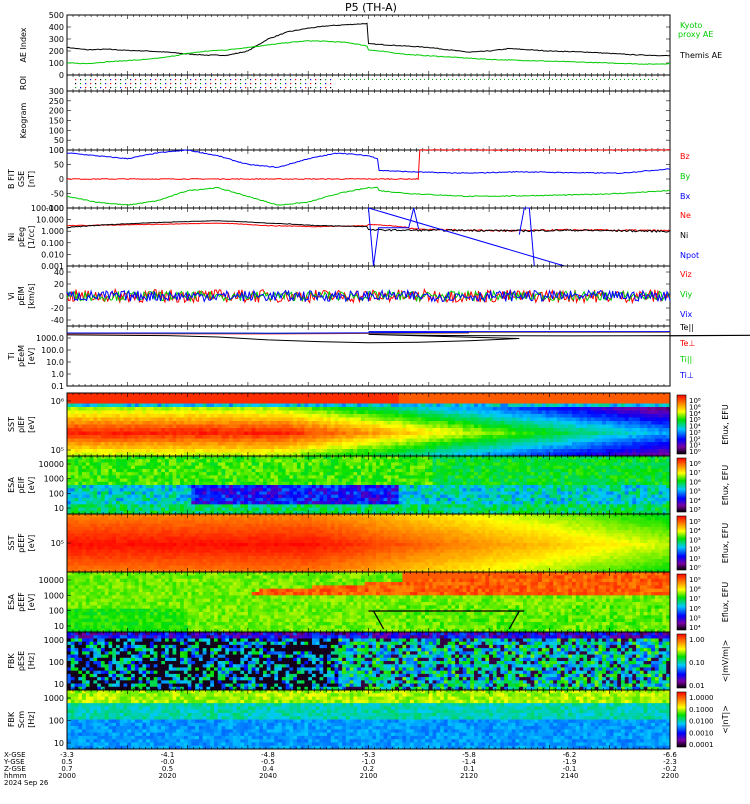  What do you see at coordinates (700, 55) in the screenshot?
I see `legend-themis-ae: Themis AE` at bounding box center [700, 55].